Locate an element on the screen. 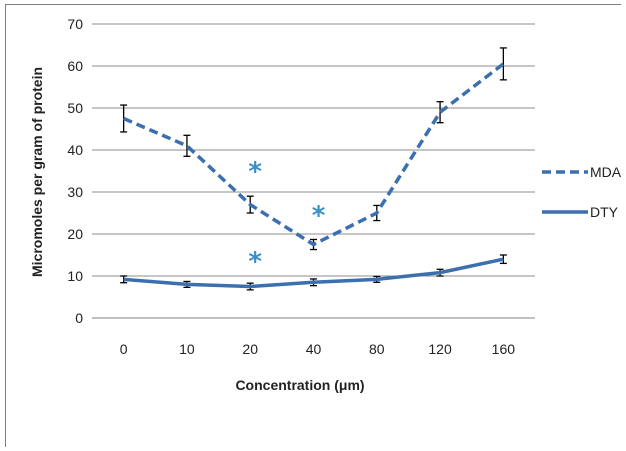 This screenshot has width=626, height=451. y-tick-label: 50 is located at coordinates (75, 108).